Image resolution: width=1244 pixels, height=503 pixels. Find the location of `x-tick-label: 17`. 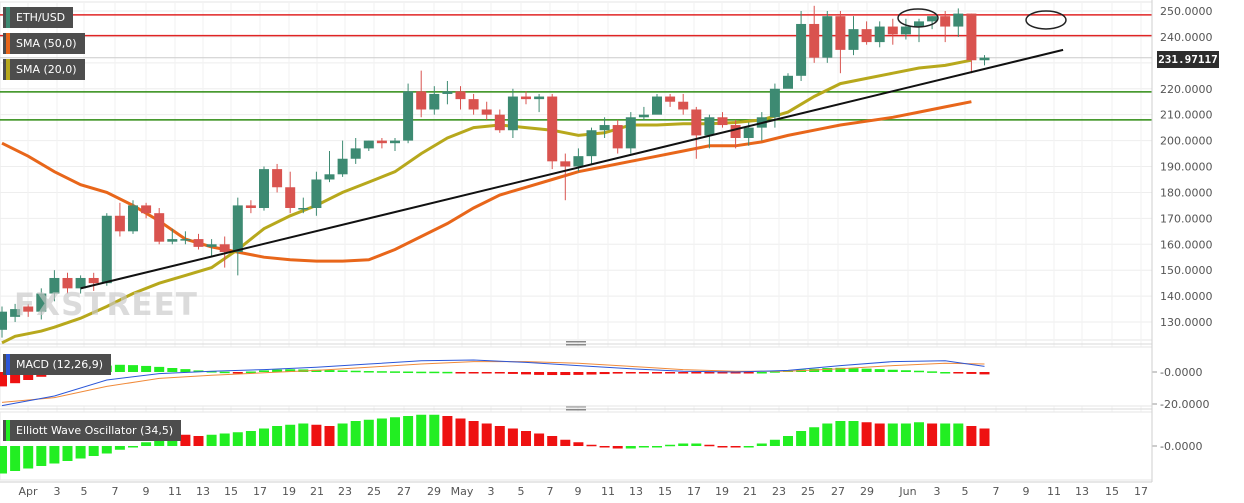

x-tick-label: 17 is located at coordinates (1141, 491).